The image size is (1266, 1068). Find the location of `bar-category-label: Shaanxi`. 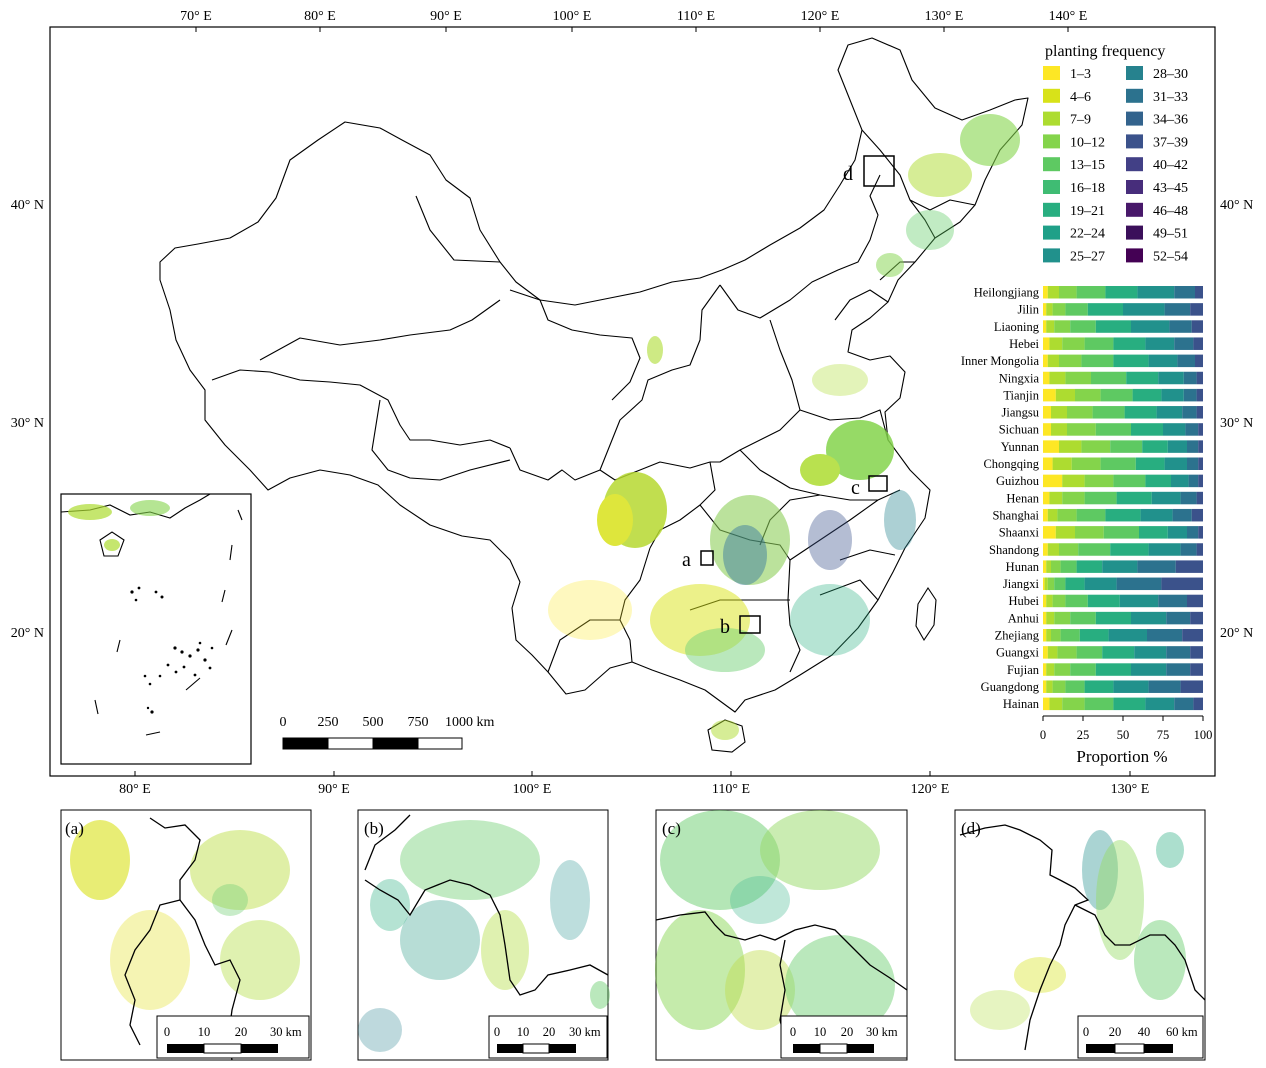

bar-category-label: Shaanxi is located at coordinates (1019, 533).